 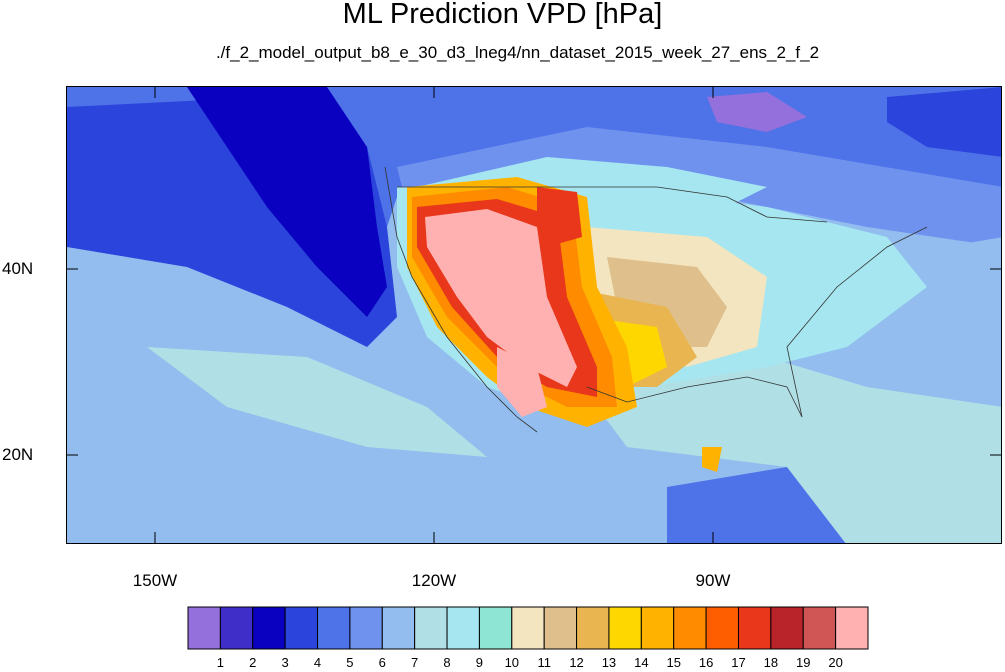 What do you see at coordinates (757, 112) in the screenshot?
I see `field-canada-purple` at bounding box center [757, 112].